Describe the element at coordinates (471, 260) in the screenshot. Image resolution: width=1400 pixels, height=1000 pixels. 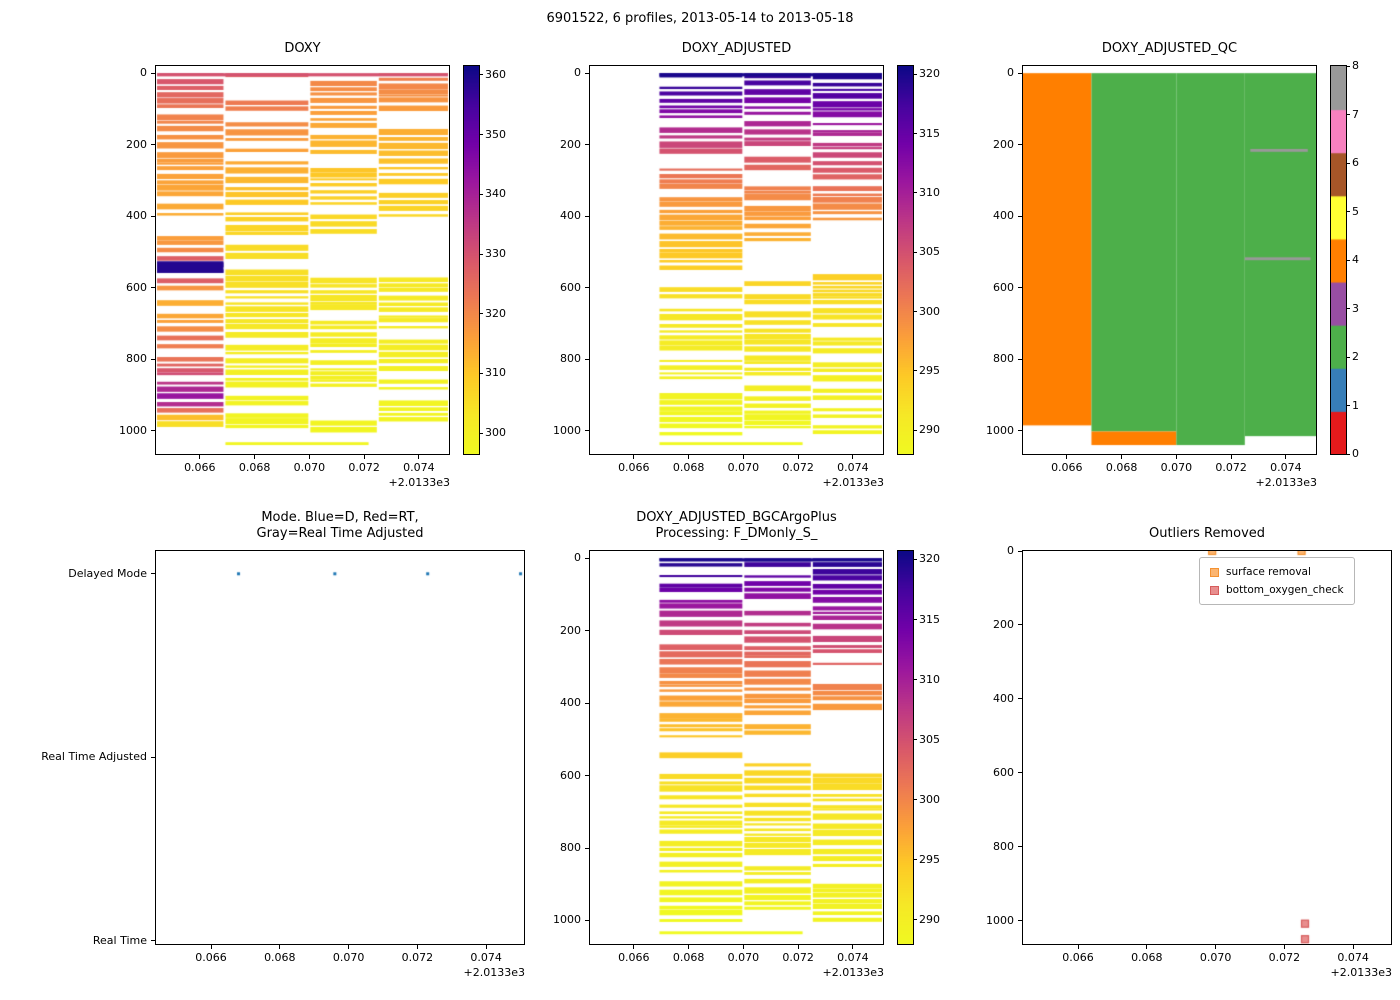
I see `doxy-colorbar` at that location.